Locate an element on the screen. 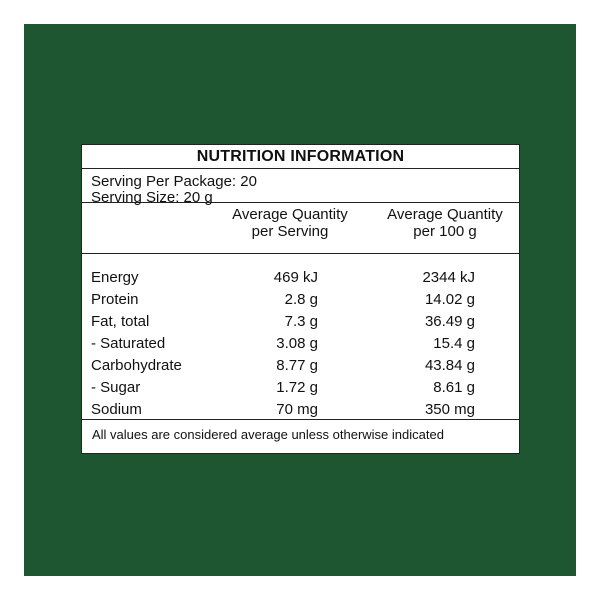 Image resolution: width=600 pixels, height=600 pixels. nutrient-row-saturated: - Saturated 3.08 g 15.4 g is located at coordinates (300, 344).